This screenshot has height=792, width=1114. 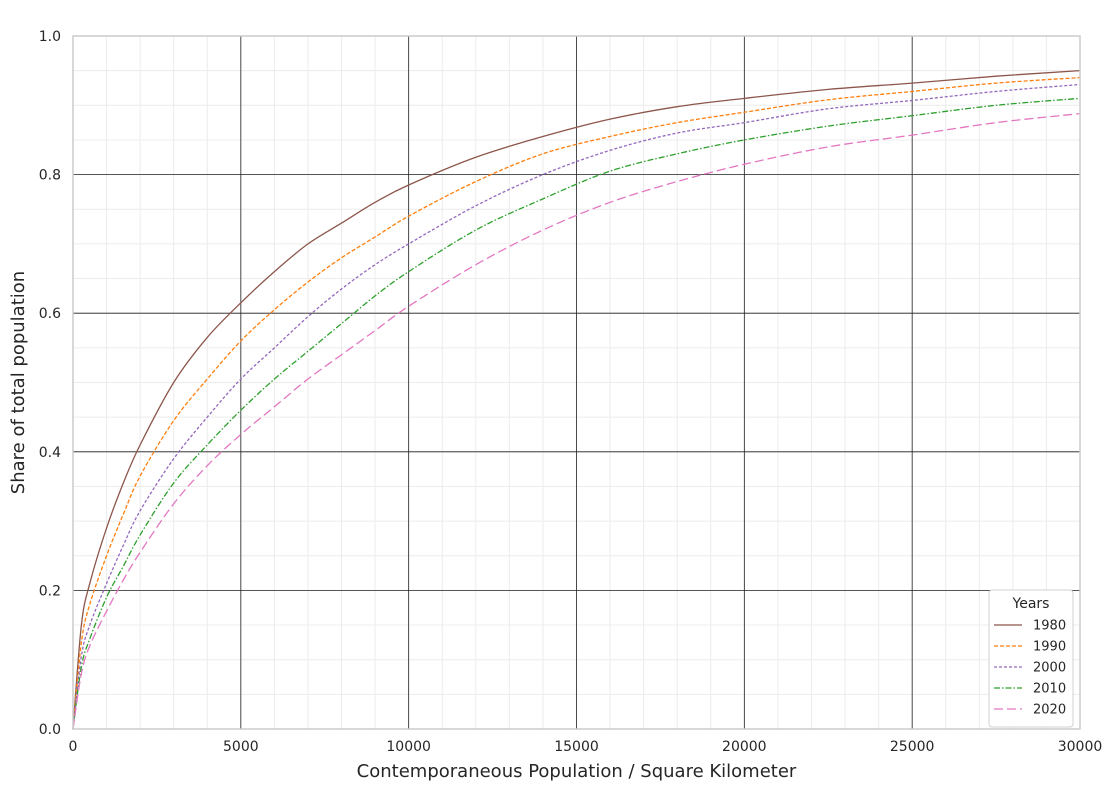 I want to click on y-axis-label: Share of total population, so click(x=18, y=382).